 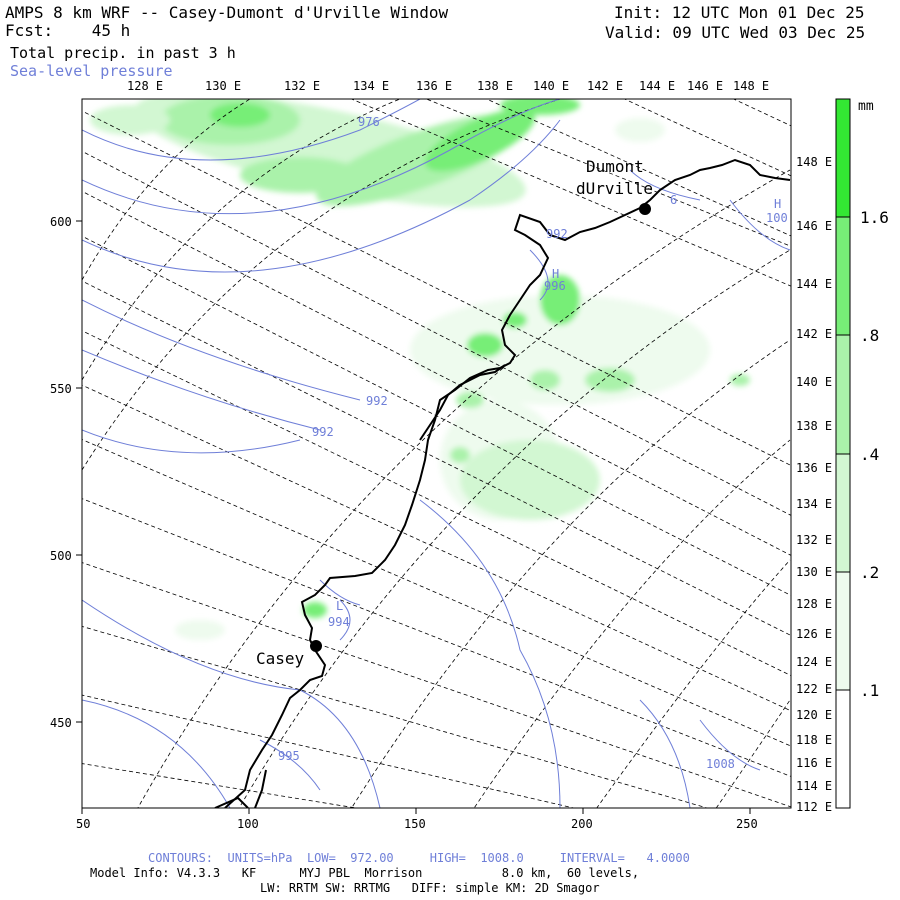 I want to click on right-lon-label: 112 E, so click(x=814, y=807).